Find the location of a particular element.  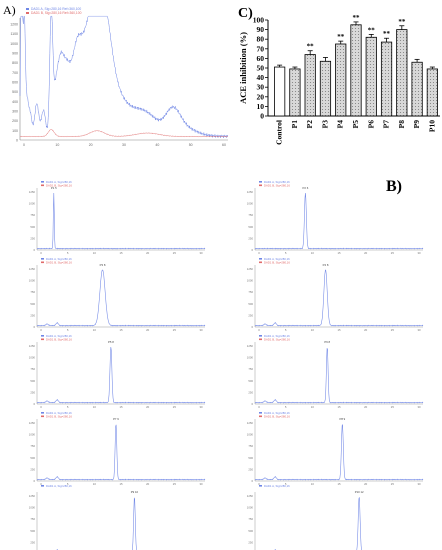

chromatogram-b-x-tick: 20 is located at coordinates (148, 253).